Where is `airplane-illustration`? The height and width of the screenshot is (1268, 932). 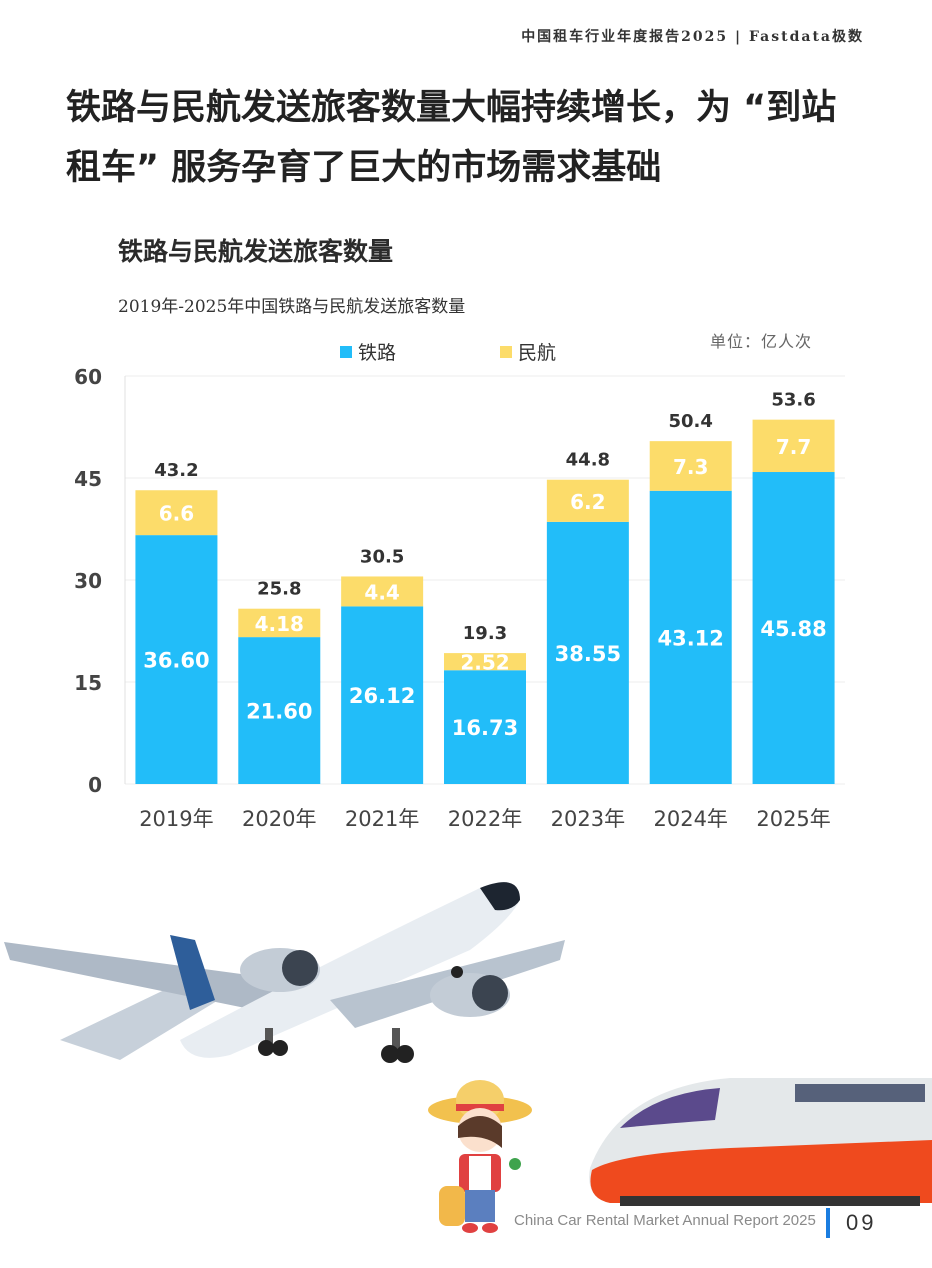
airplane-illustration is located at coordinates (284, 972).